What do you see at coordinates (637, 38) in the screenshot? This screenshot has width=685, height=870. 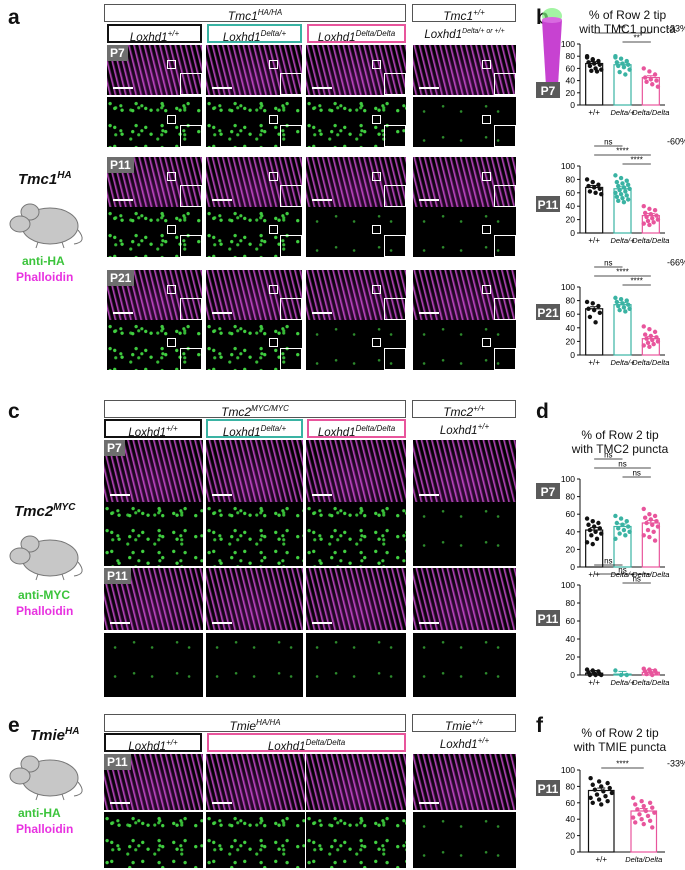 I see `stat-label: **` at bounding box center [637, 38].